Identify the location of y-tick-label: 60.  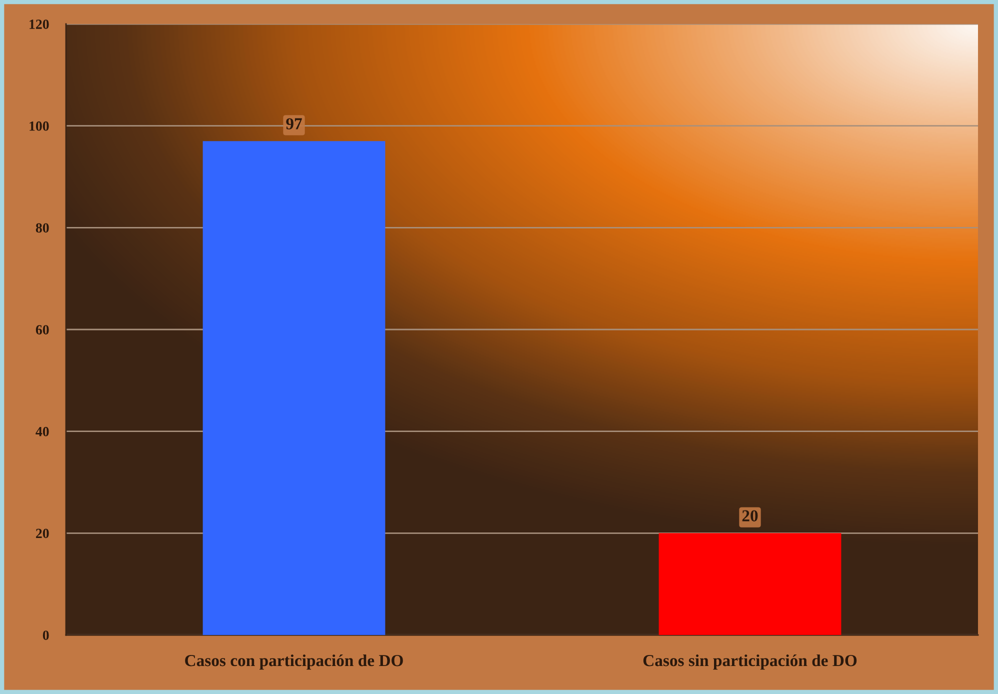
(42, 329).